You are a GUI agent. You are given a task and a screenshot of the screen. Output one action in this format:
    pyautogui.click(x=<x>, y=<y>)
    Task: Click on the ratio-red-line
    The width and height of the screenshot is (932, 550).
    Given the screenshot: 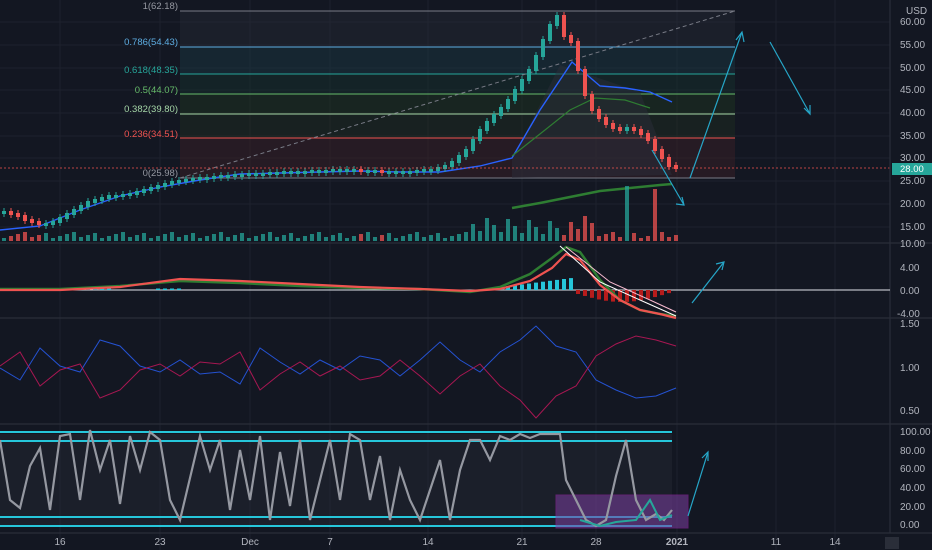 What is the action you would take?
    pyautogui.click(x=338, y=377)
    